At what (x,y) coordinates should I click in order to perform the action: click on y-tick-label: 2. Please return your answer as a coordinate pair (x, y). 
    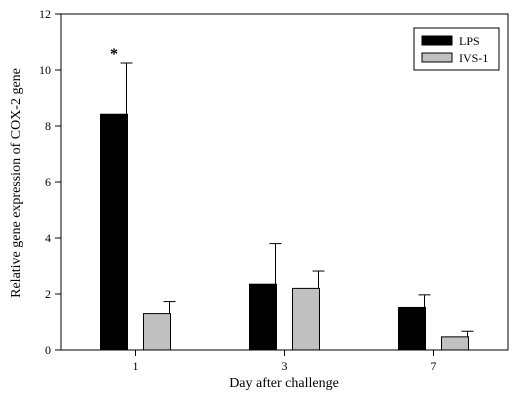
    Looking at the image, I should click on (48, 294).